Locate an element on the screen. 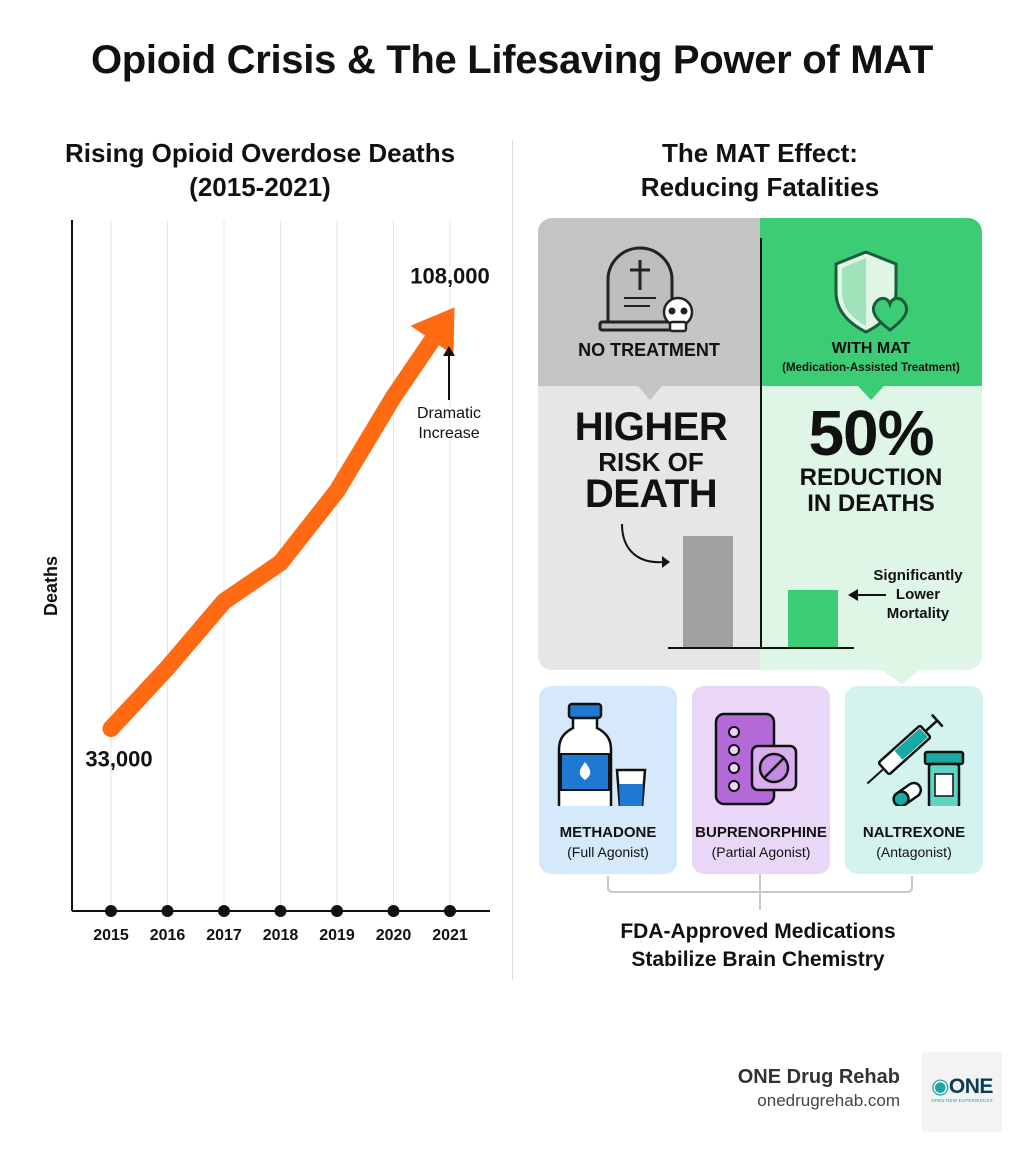 This screenshot has height=1154, width=1024. reduction-text: REDUCTION is located at coordinates (871, 477).